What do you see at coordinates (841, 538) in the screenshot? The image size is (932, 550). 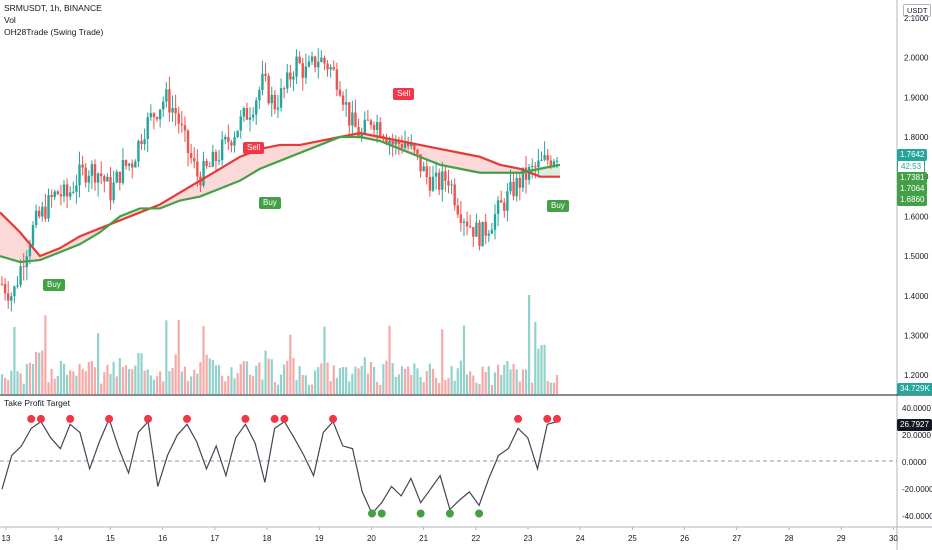 I see `time-tick-label: 29` at bounding box center [841, 538].